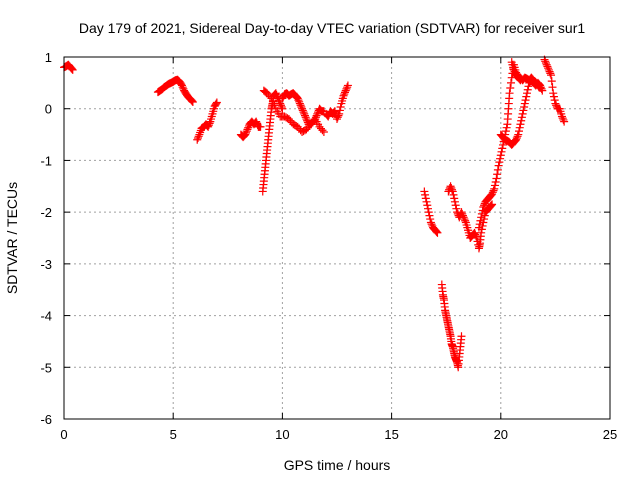 The width and height of the screenshot is (640, 480). What do you see at coordinates (391, 434) in the screenshot?
I see `x-tick-label: 15` at bounding box center [391, 434].